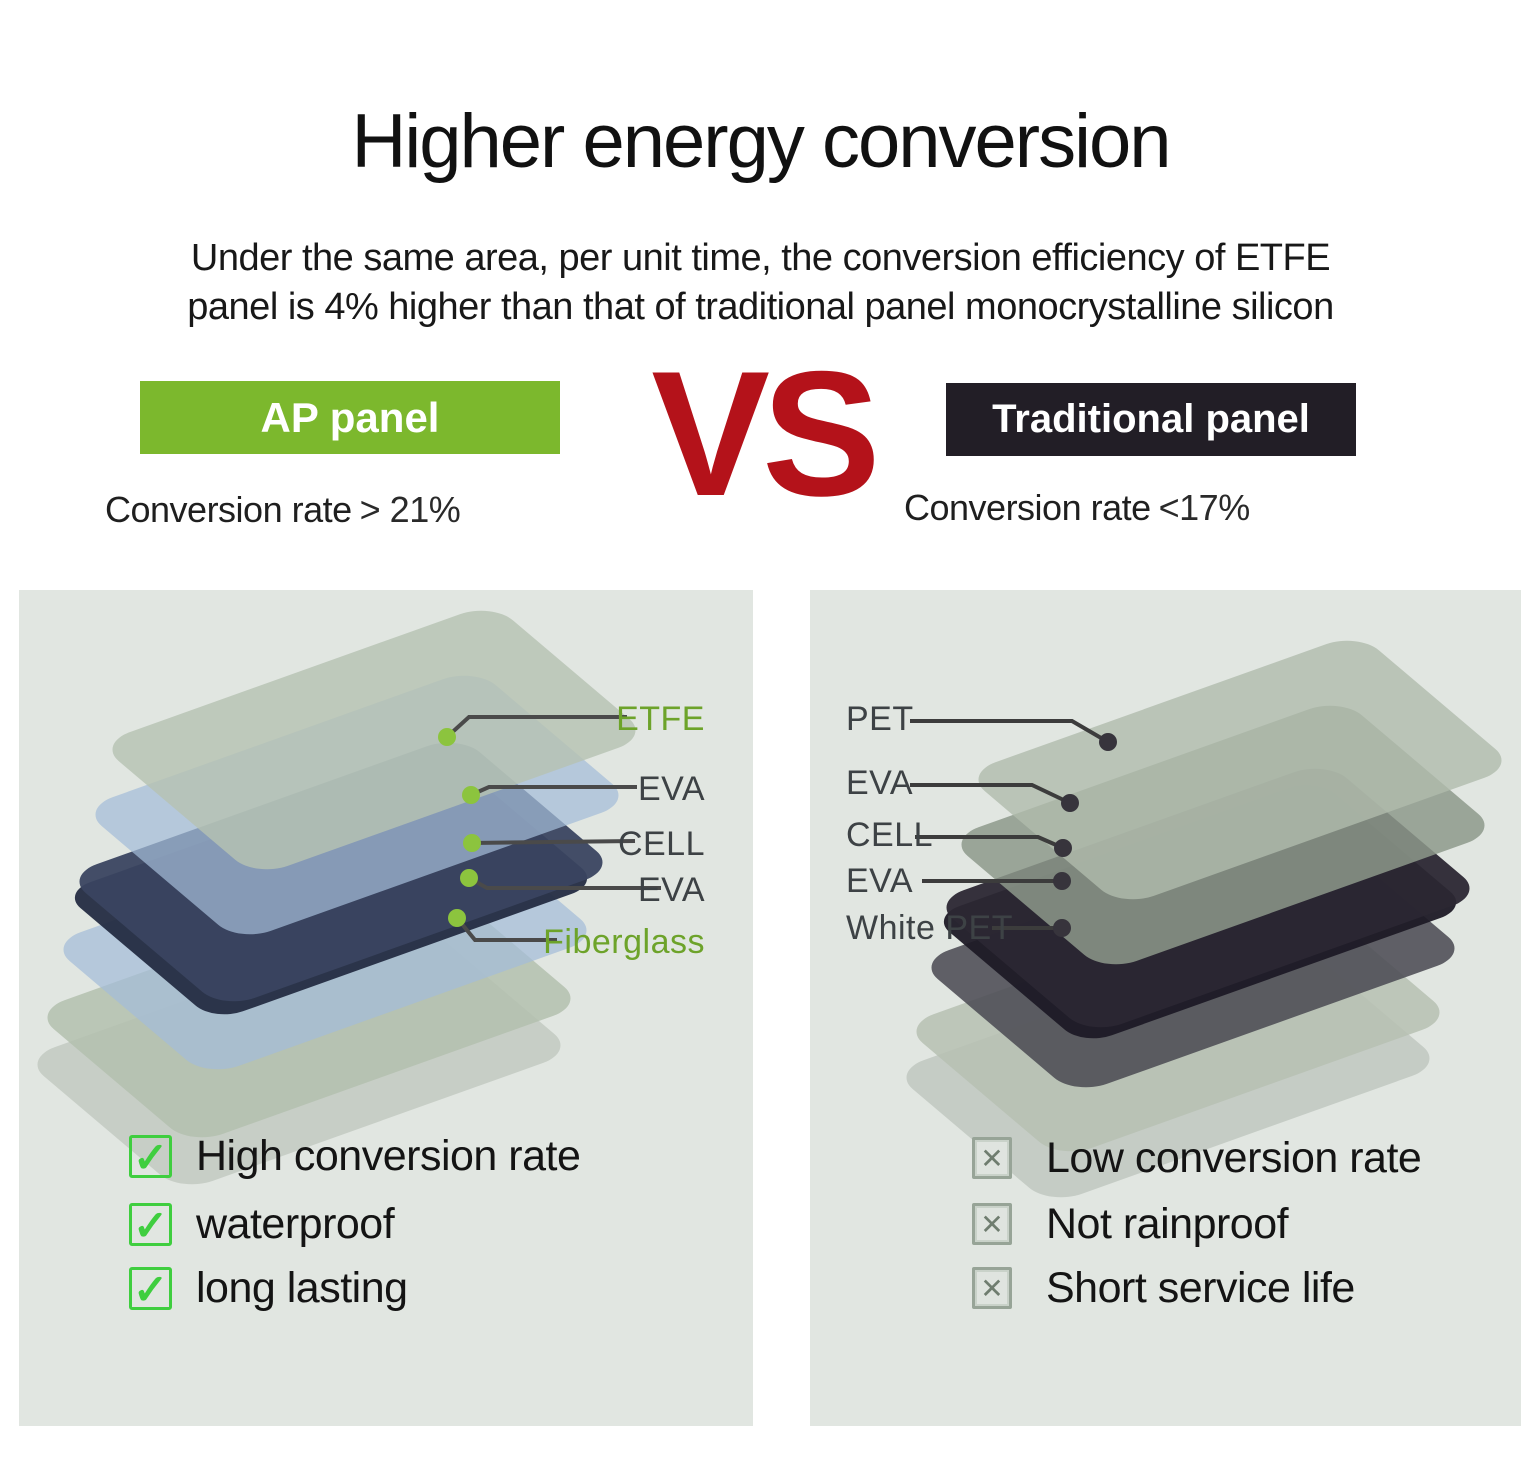 The height and width of the screenshot is (1468, 1521). I want to click on trad-layer-label-eva-bottom: EVA, so click(880, 881).